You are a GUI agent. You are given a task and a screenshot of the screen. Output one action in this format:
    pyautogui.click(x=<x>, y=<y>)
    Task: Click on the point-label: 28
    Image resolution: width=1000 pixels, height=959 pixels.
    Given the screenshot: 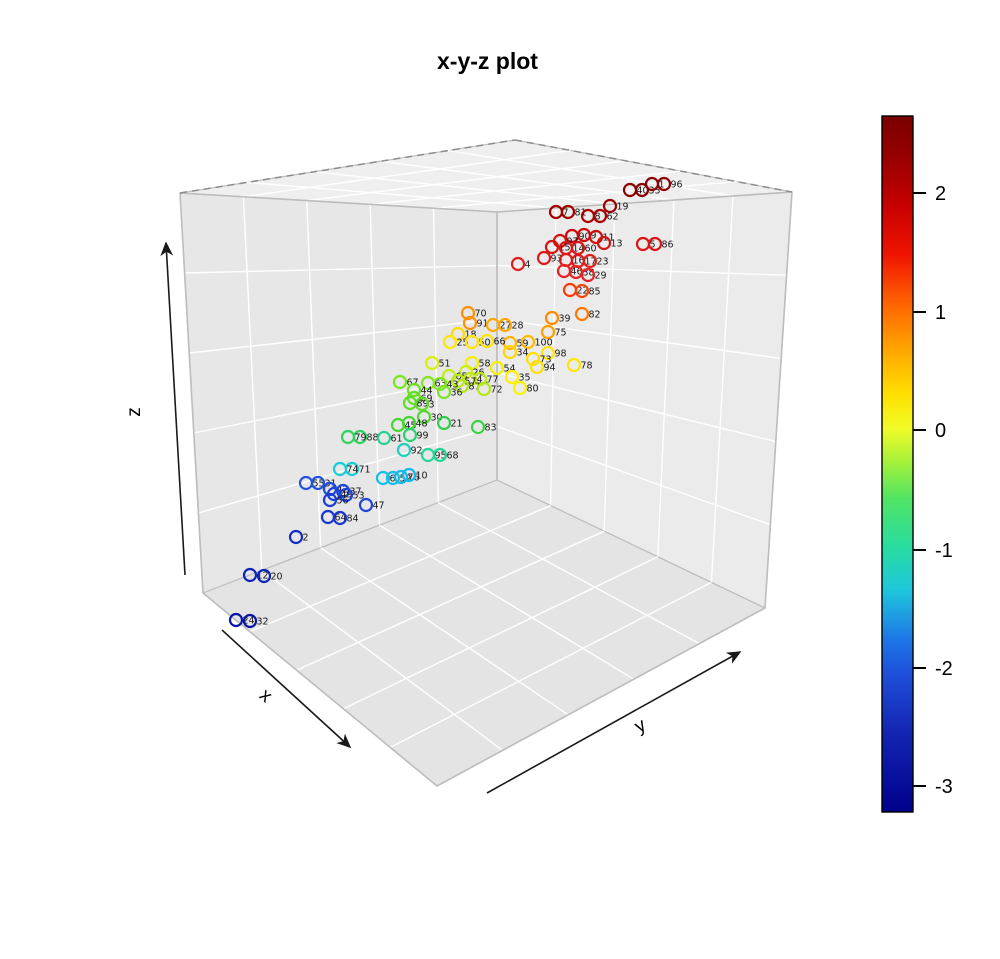 What is the action you would take?
    pyautogui.click(x=518, y=326)
    